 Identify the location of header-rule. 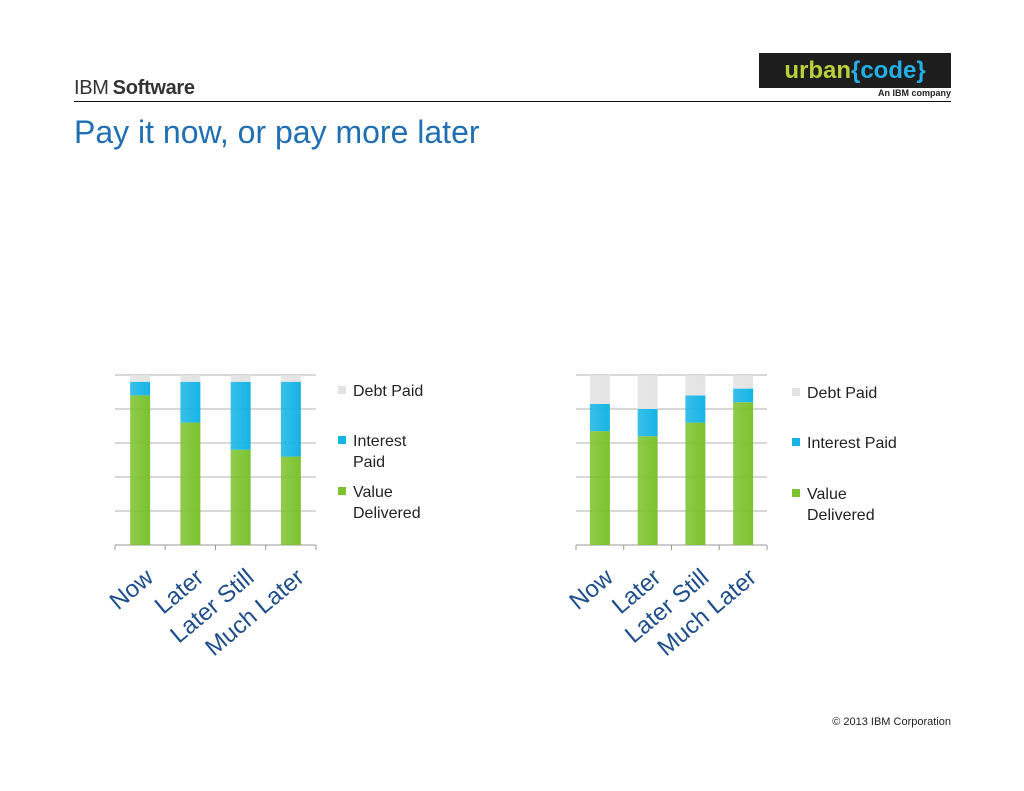
(512, 101).